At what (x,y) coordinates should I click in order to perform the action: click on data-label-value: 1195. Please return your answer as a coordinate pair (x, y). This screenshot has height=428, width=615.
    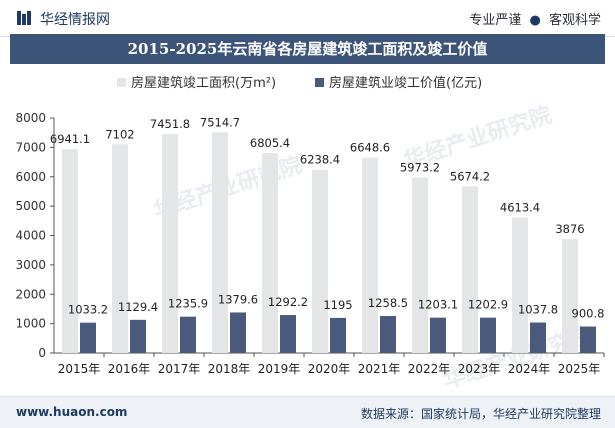
    Looking at the image, I should click on (337, 305).